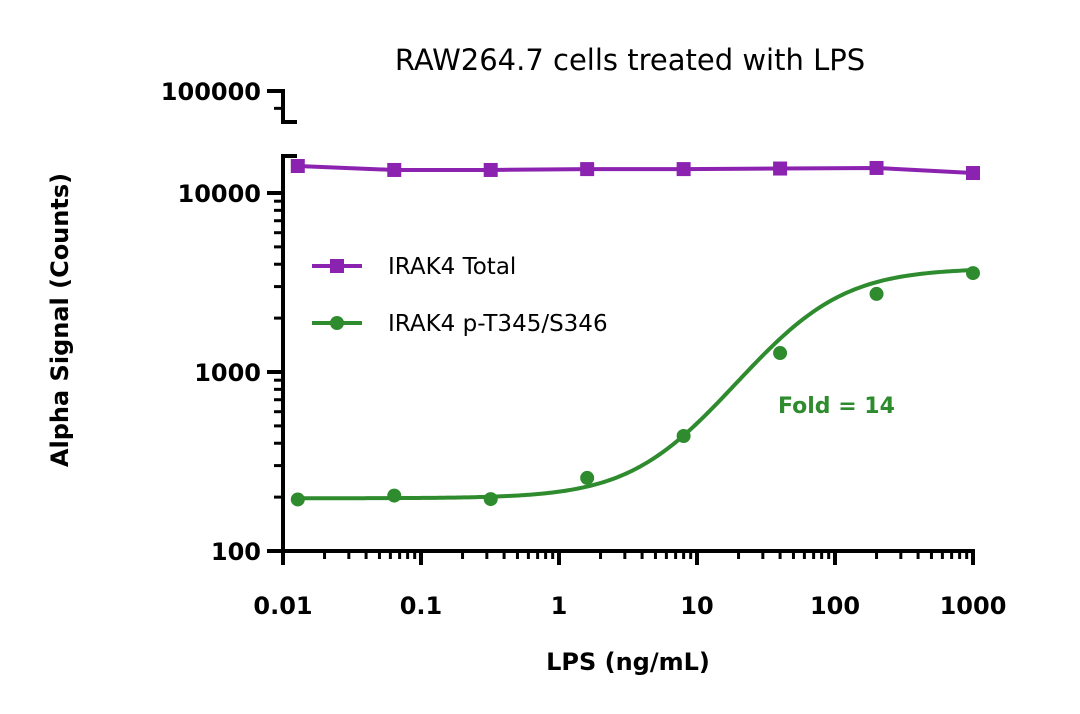 The height and width of the screenshot is (714, 1080). I want to click on y-tick-label: 10000, so click(220, 194).